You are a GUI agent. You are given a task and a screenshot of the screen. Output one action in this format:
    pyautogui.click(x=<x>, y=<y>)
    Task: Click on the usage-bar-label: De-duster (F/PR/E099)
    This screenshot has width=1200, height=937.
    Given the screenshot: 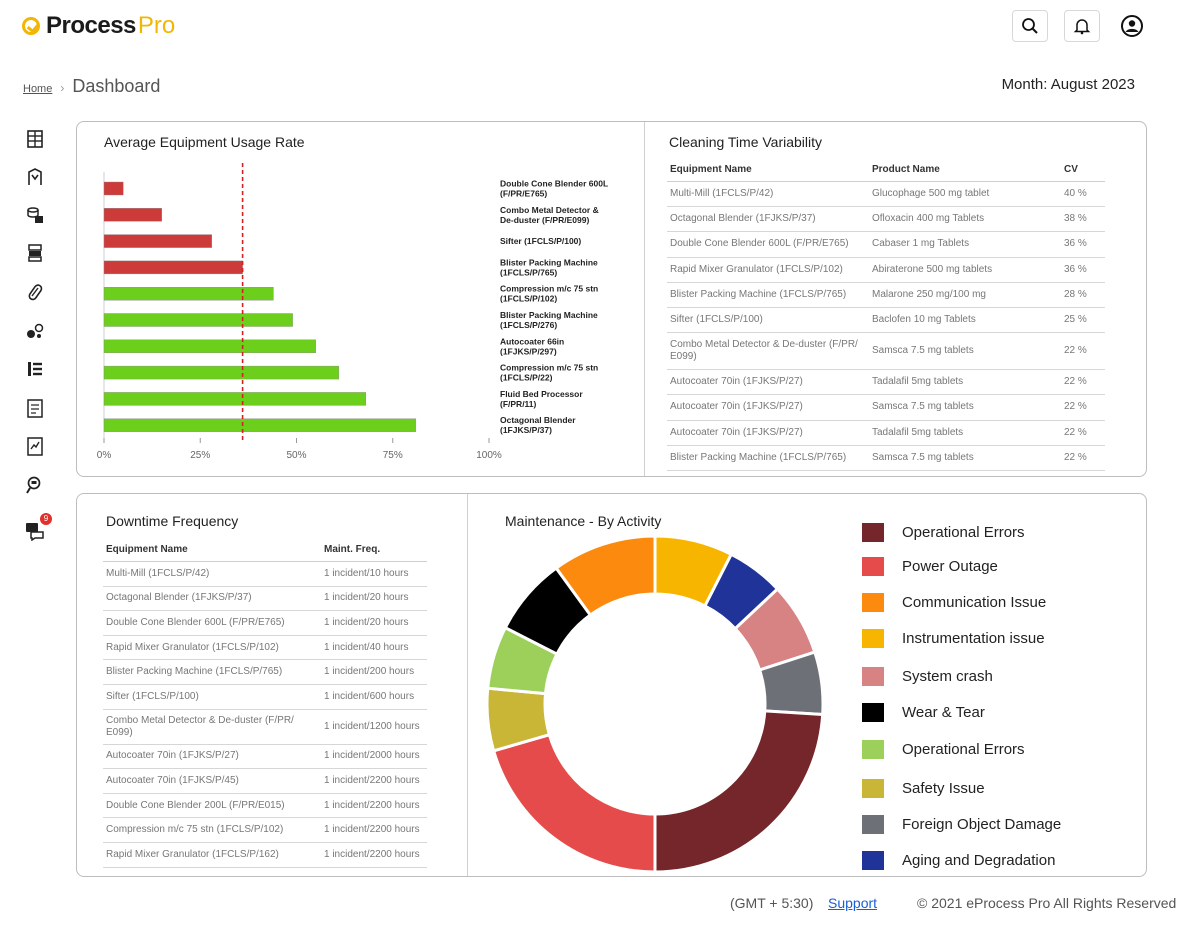 What is the action you would take?
    pyautogui.click(x=544, y=220)
    